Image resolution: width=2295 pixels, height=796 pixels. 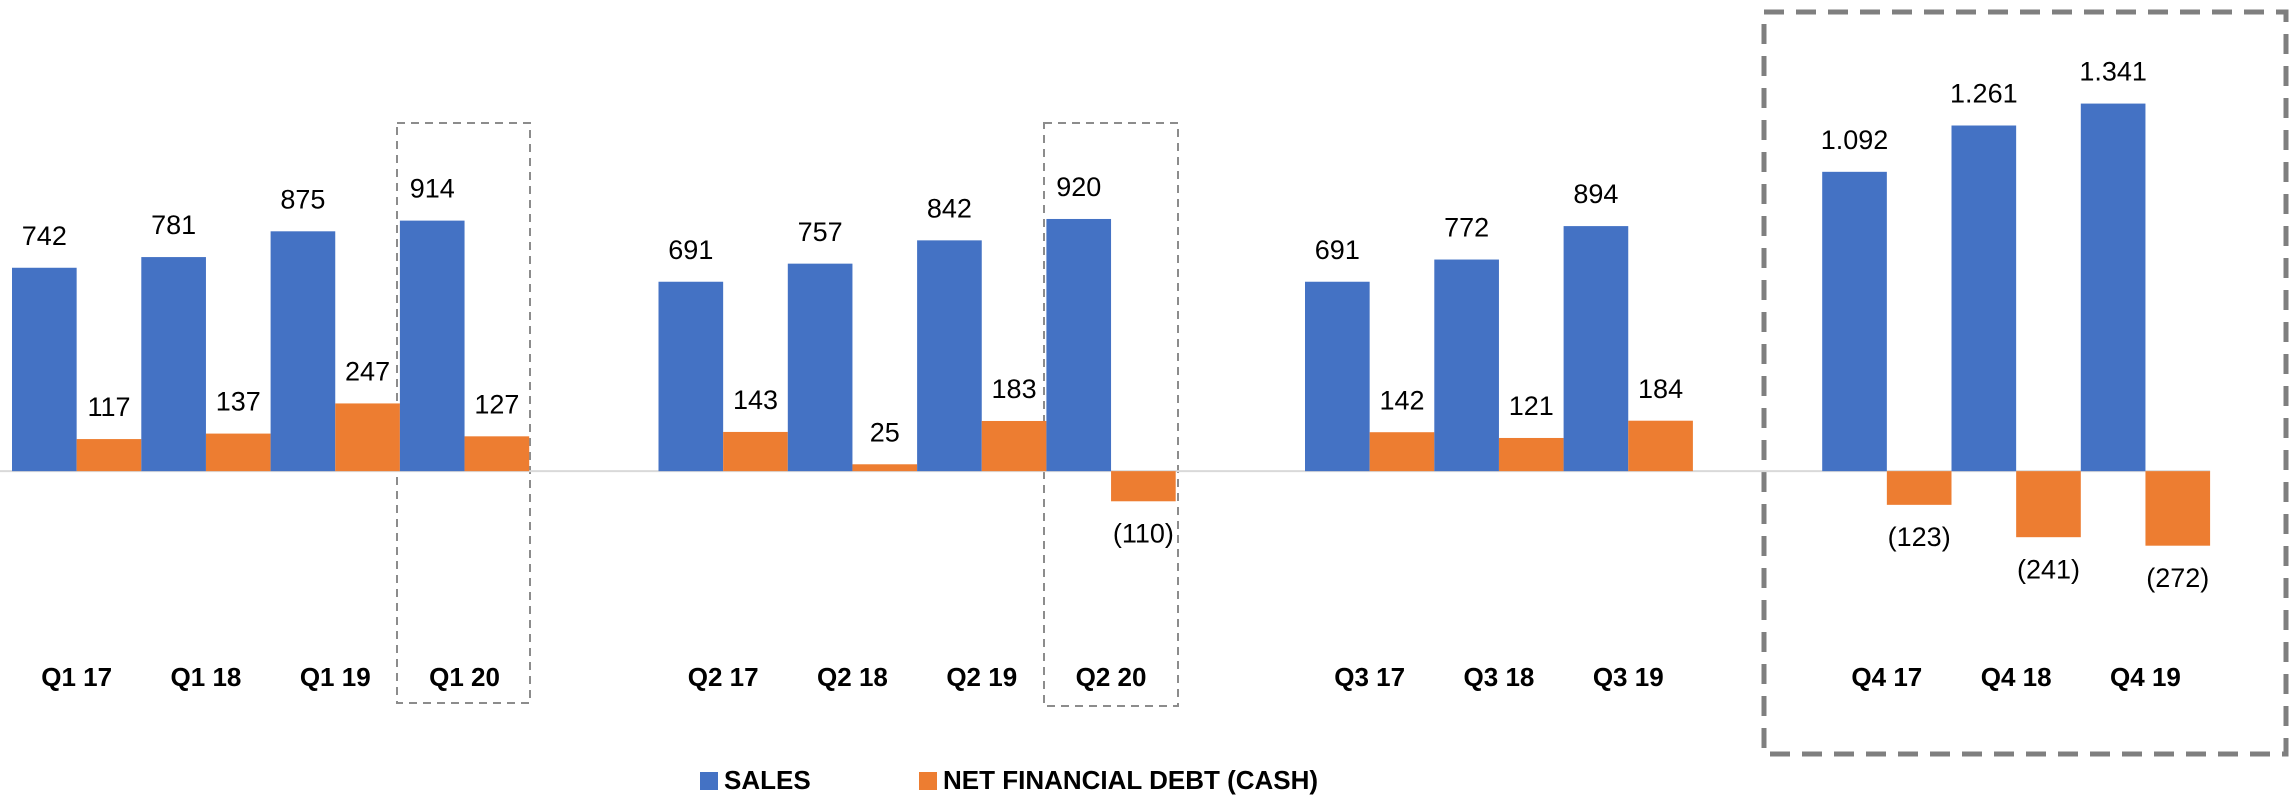 I want to click on data-label: 875, so click(x=302, y=199).